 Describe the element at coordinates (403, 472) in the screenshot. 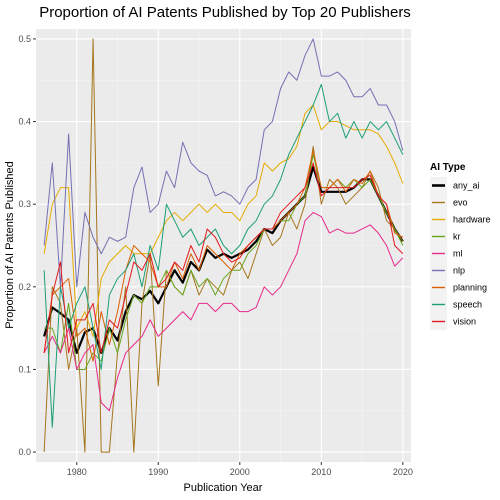

I see `x-tick-label: 2020` at that location.